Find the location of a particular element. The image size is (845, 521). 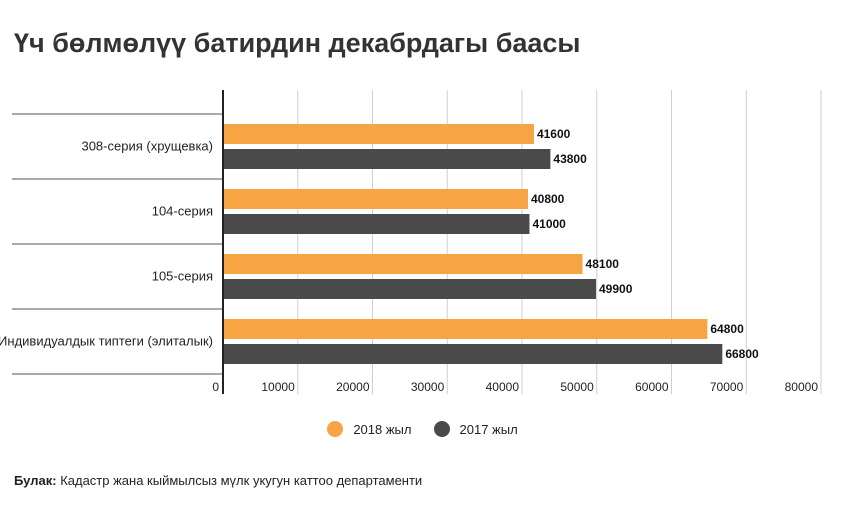

tick-label: 80000 is located at coordinates (802, 387).